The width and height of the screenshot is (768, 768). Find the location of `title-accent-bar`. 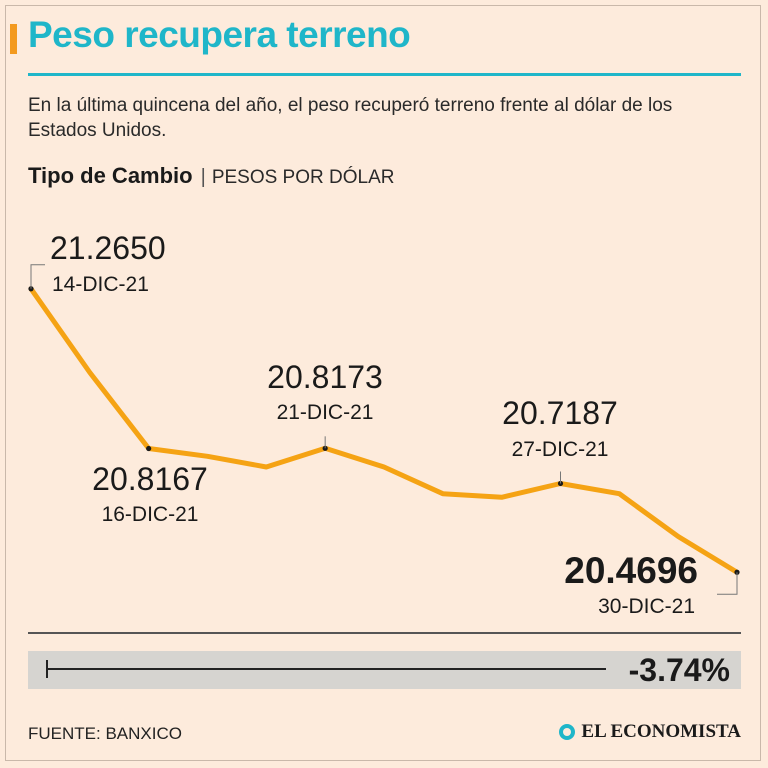

title-accent-bar is located at coordinates (13, 39).